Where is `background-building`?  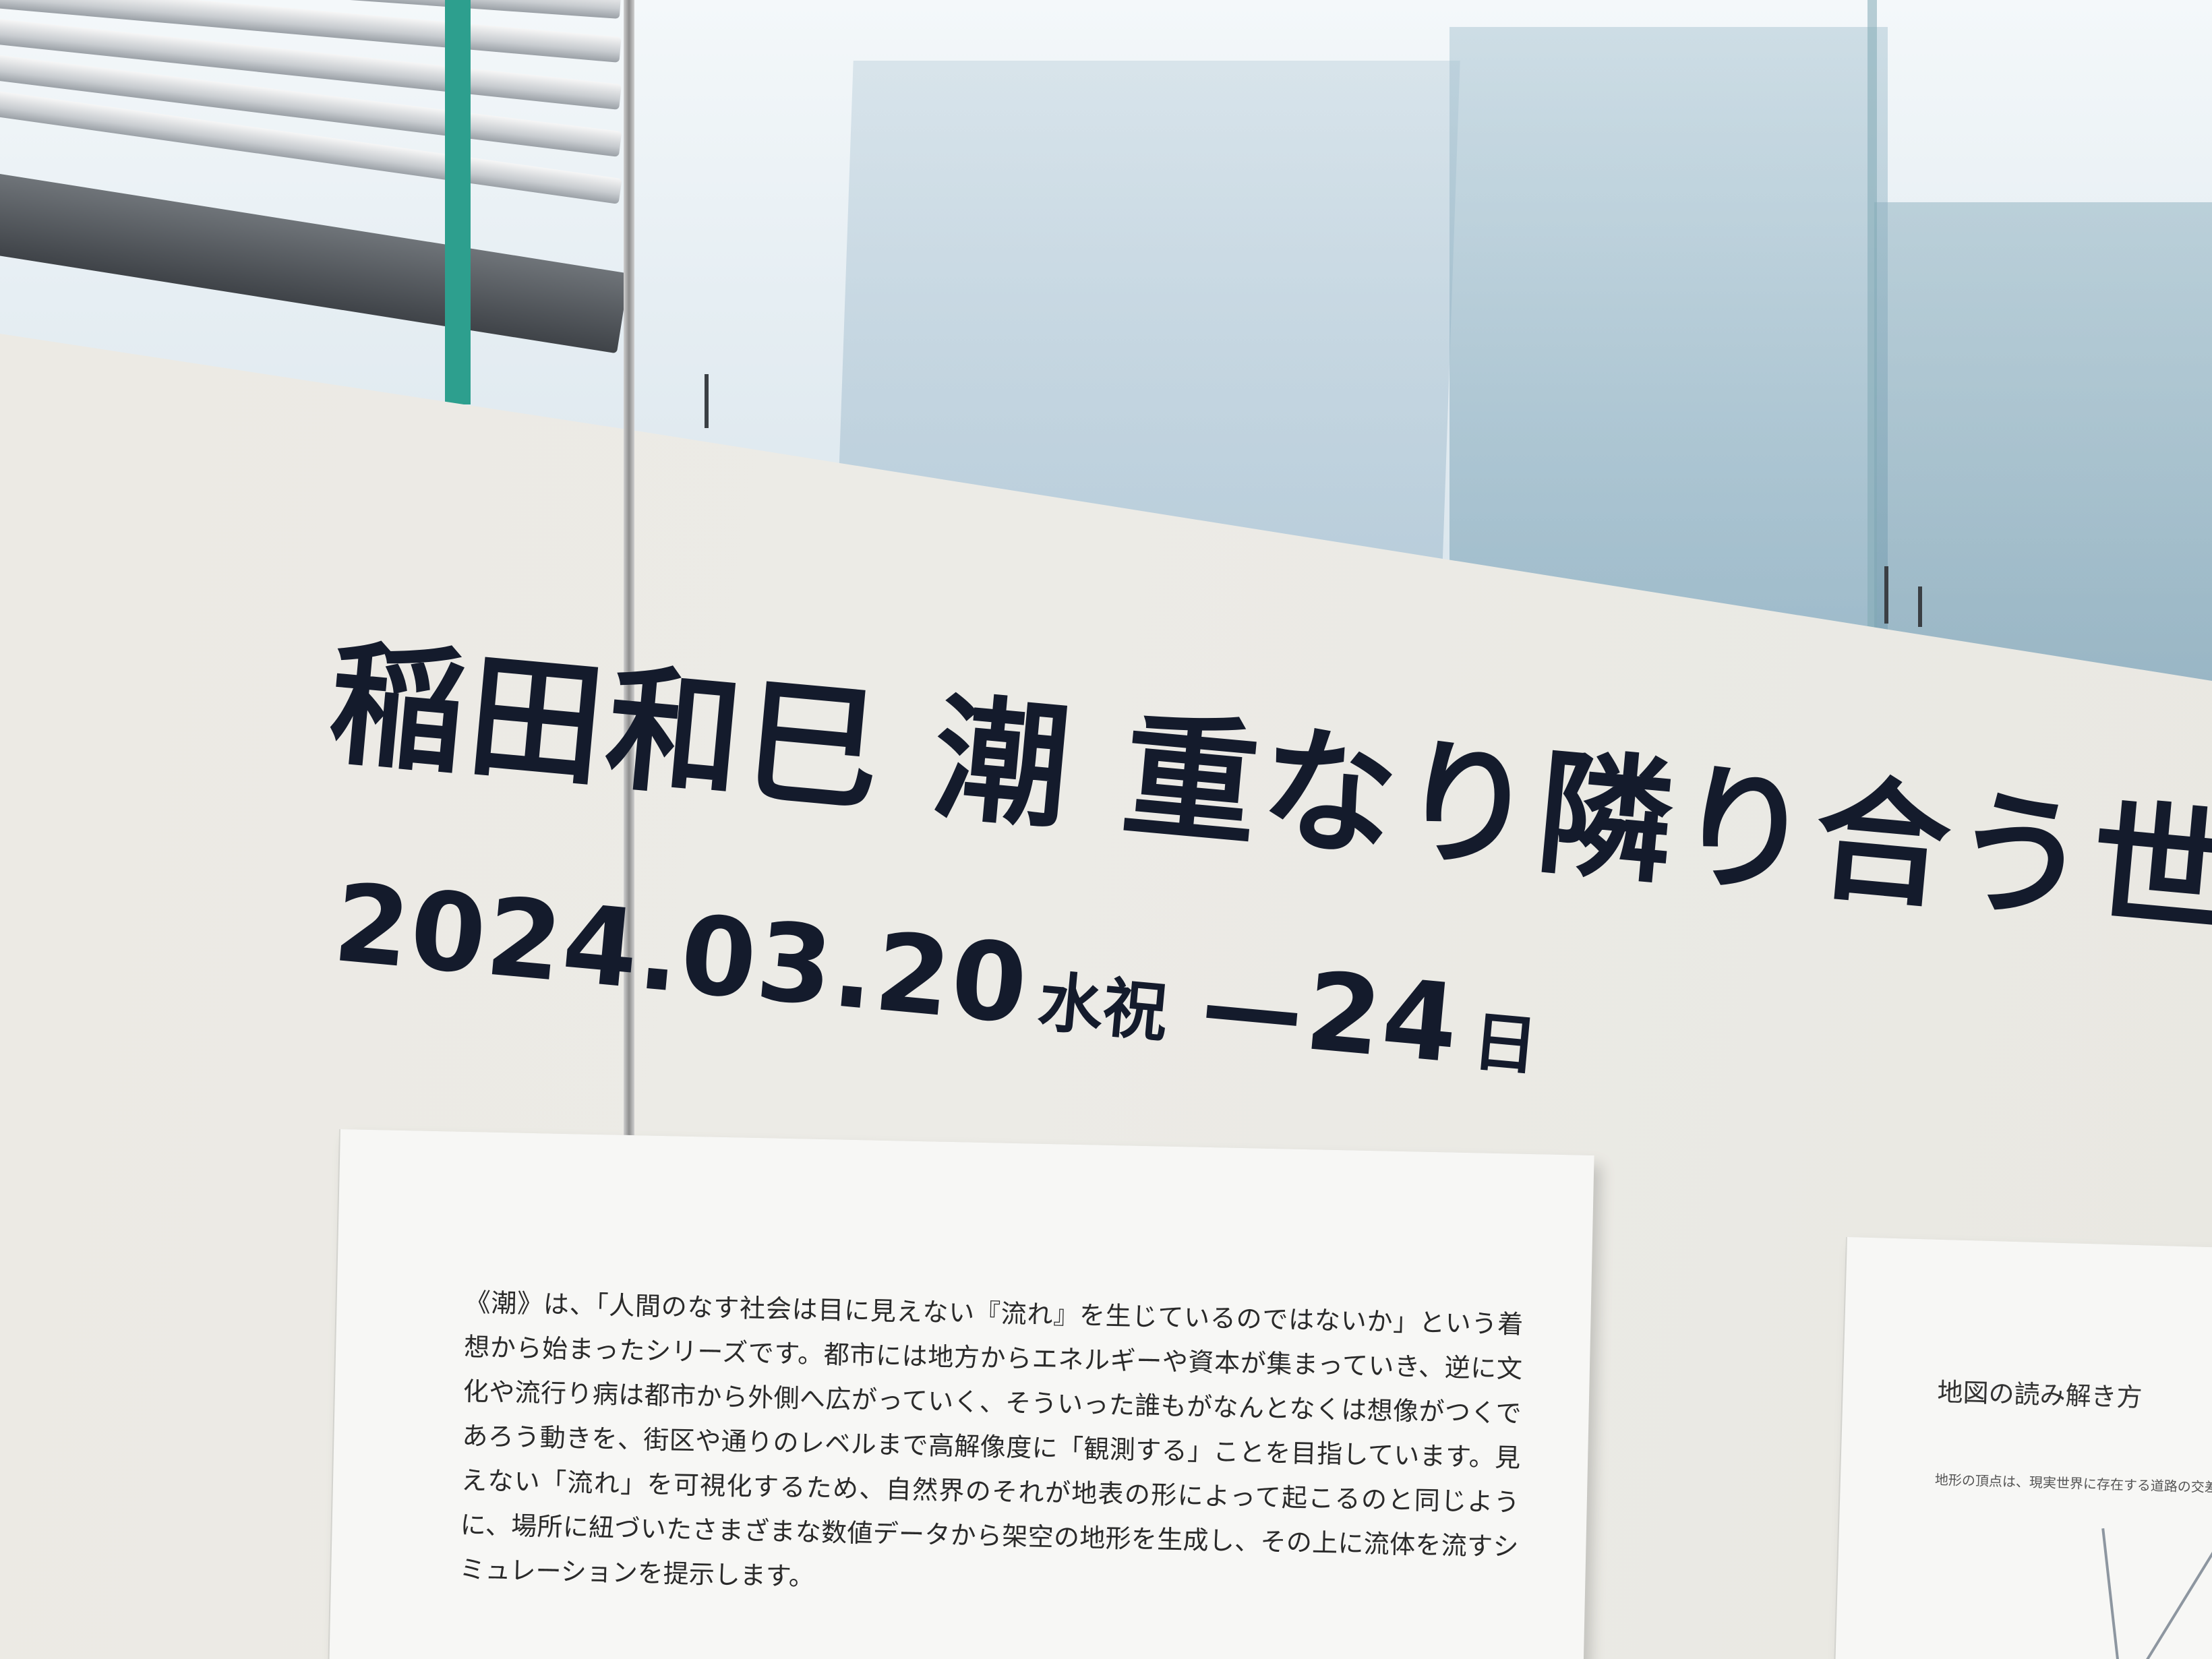
background-building is located at coordinates (1668, 330).